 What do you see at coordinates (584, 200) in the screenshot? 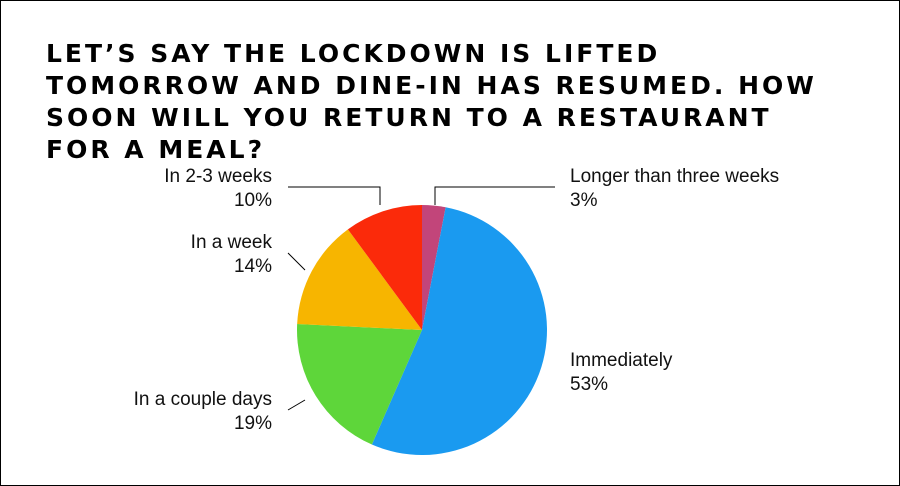
I see `value-label: 3%` at bounding box center [584, 200].